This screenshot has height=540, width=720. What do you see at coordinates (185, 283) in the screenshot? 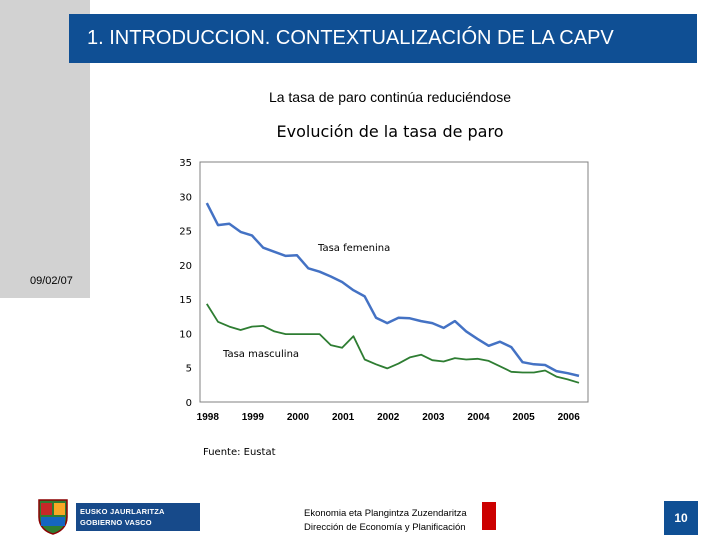
I see `y-axis-ticks: 0 5 10 15 20 25 30 35` at bounding box center [185, 283].